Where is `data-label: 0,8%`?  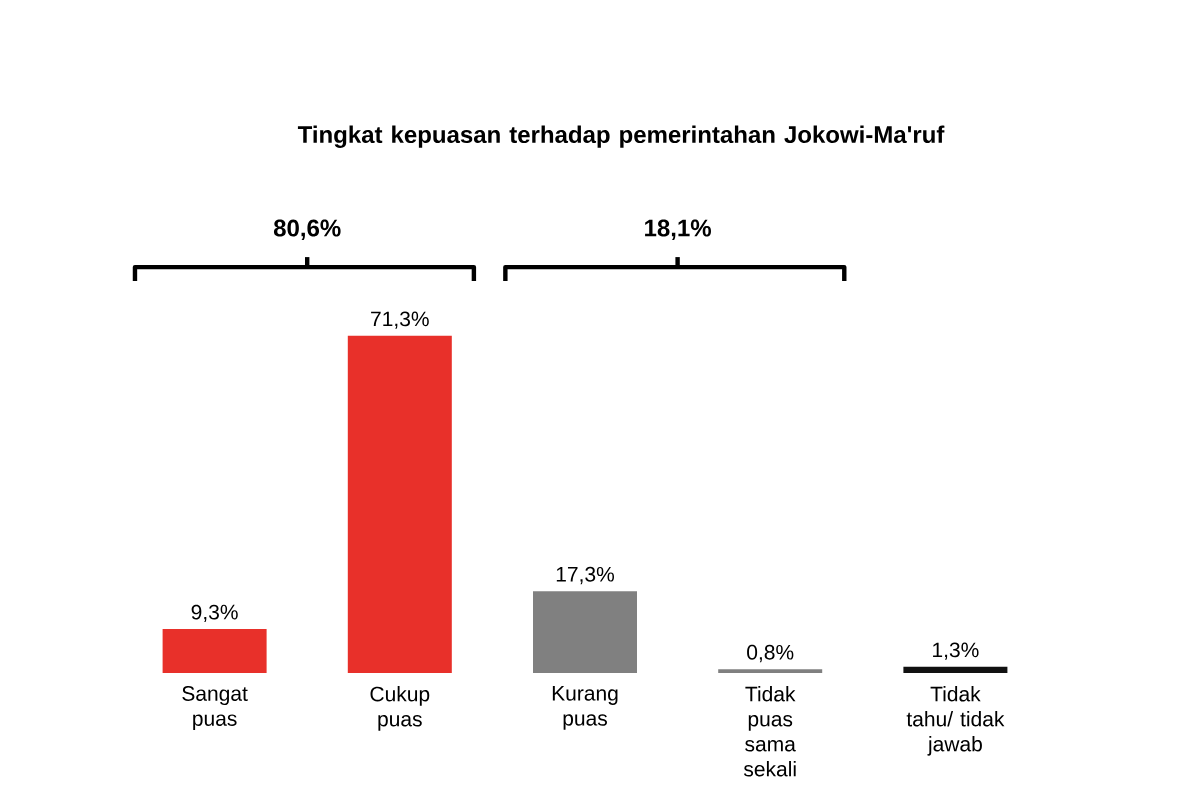 data-label: 0,8% is located at coordinates (770, 653).